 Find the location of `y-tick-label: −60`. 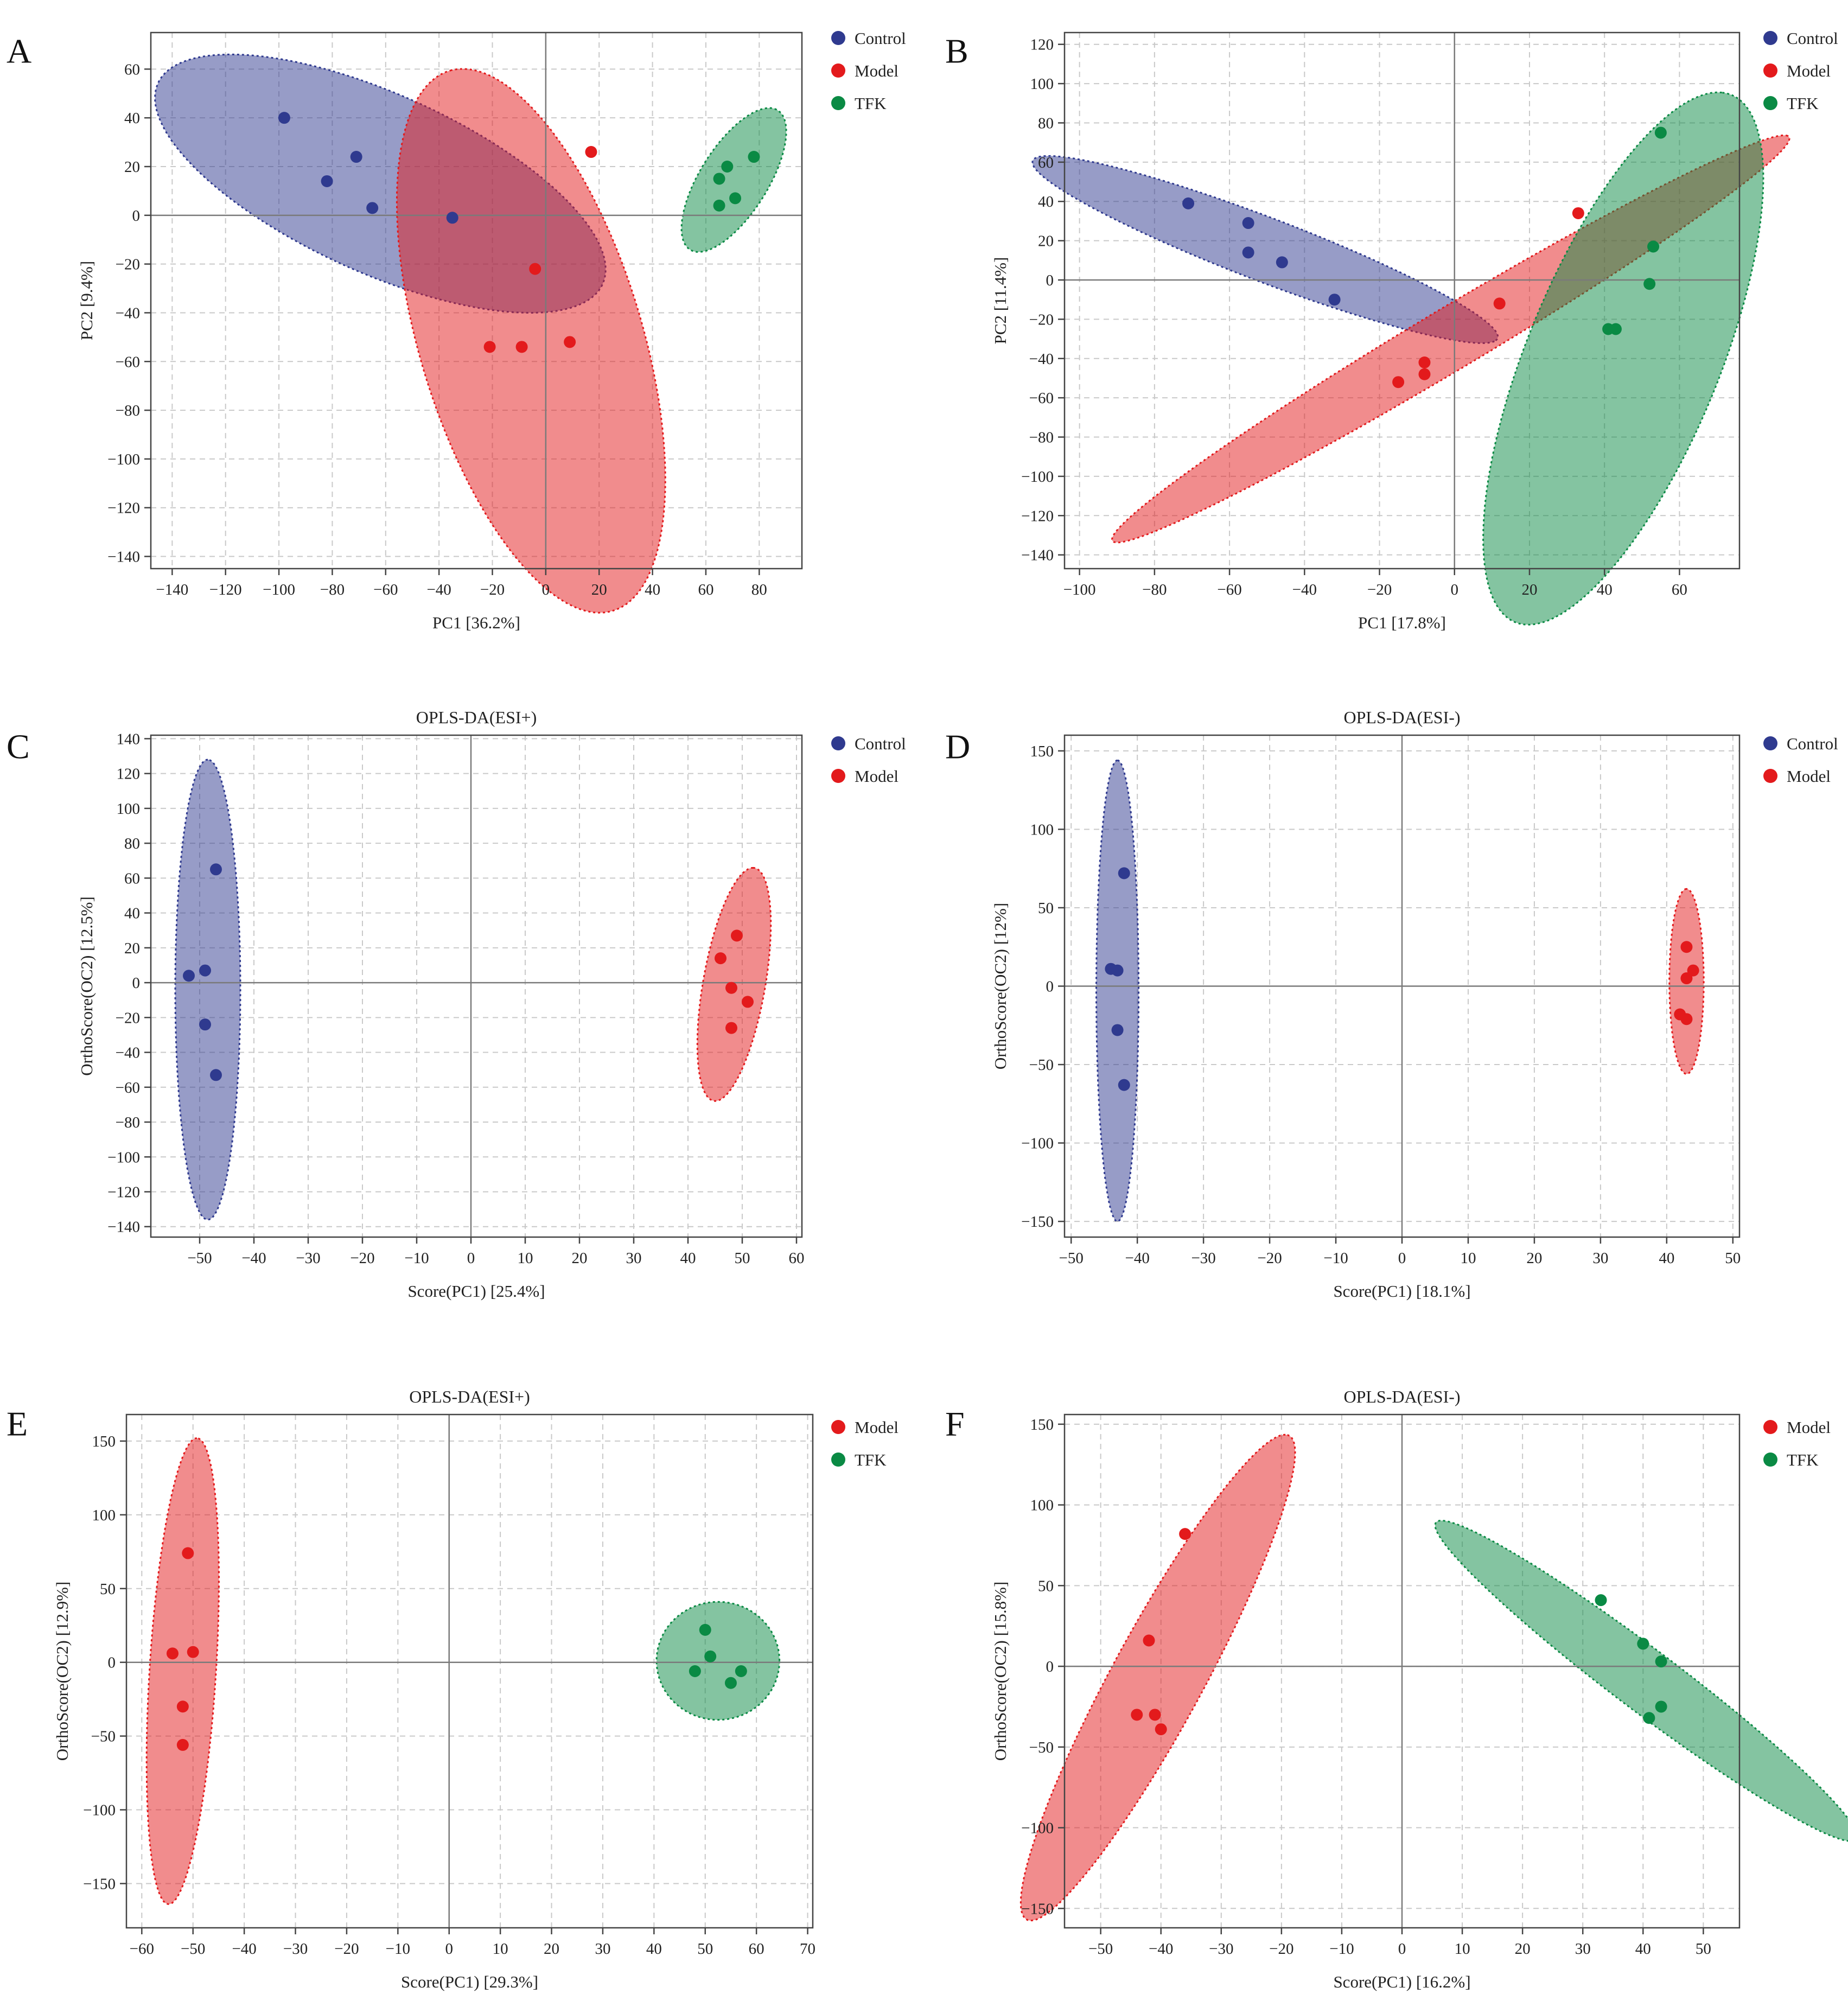

y-tick-label: −60 is located at coordinates (128, 362).